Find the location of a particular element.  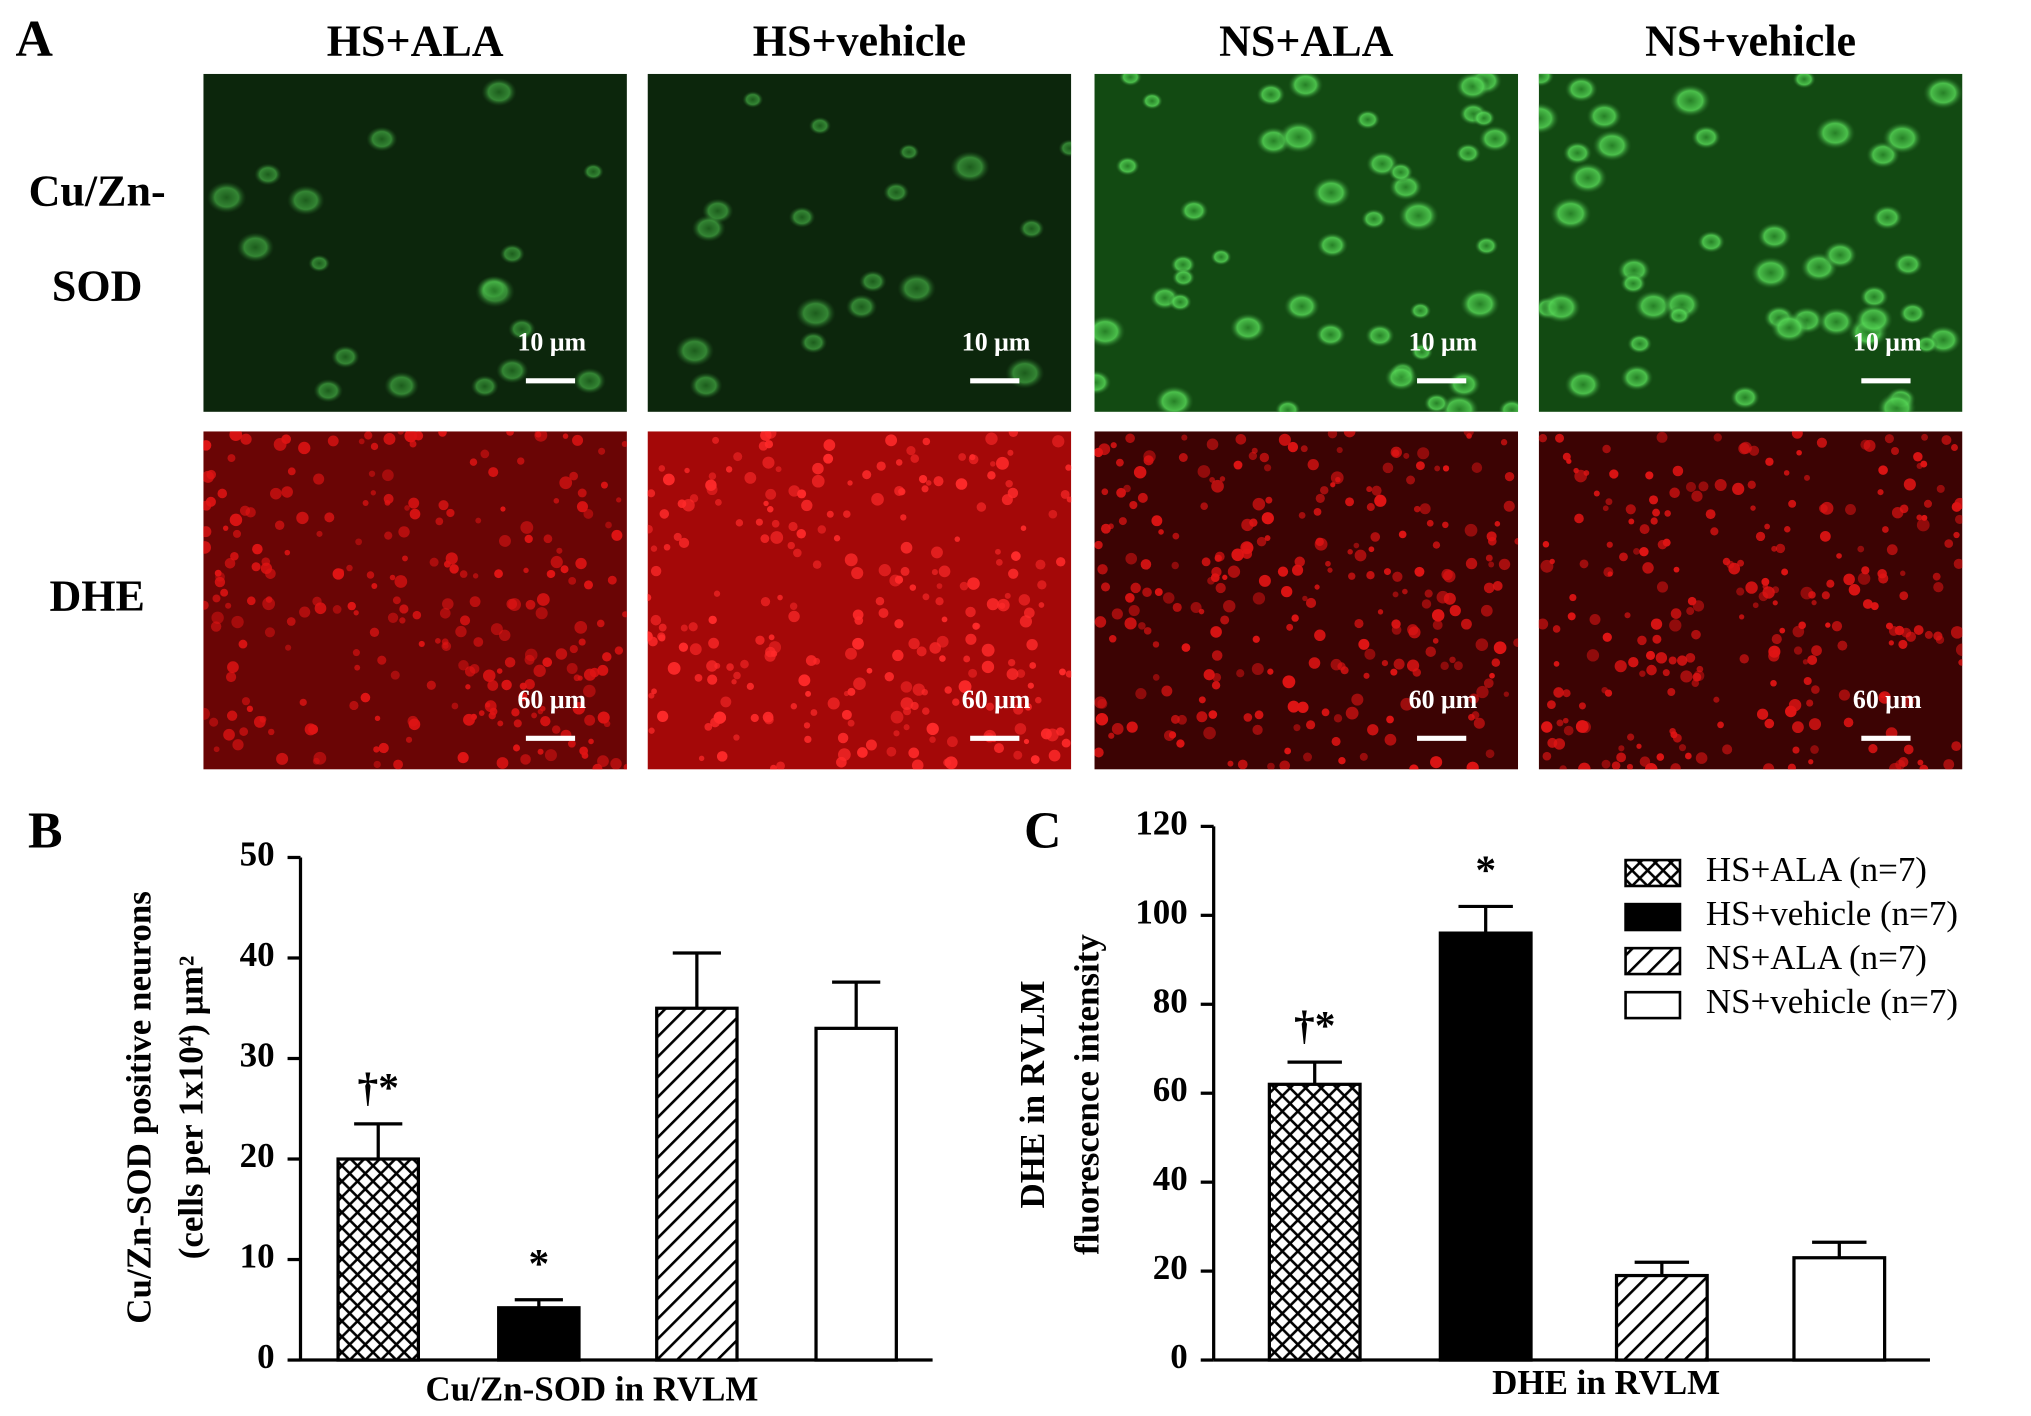

row-label: Cu/Zn- is located at coordinates (97, 191).